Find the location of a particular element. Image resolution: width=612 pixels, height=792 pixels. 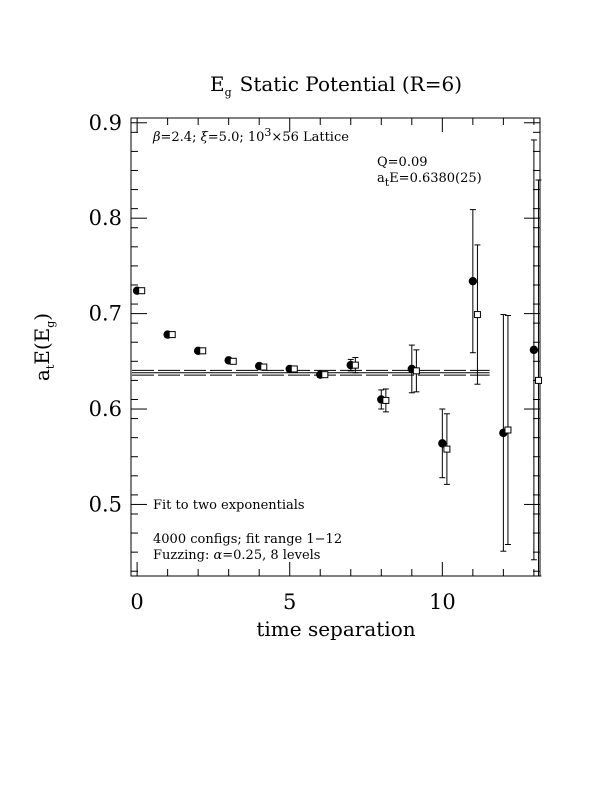

x-tick-label: 5 is located at coordinates (289, 602).